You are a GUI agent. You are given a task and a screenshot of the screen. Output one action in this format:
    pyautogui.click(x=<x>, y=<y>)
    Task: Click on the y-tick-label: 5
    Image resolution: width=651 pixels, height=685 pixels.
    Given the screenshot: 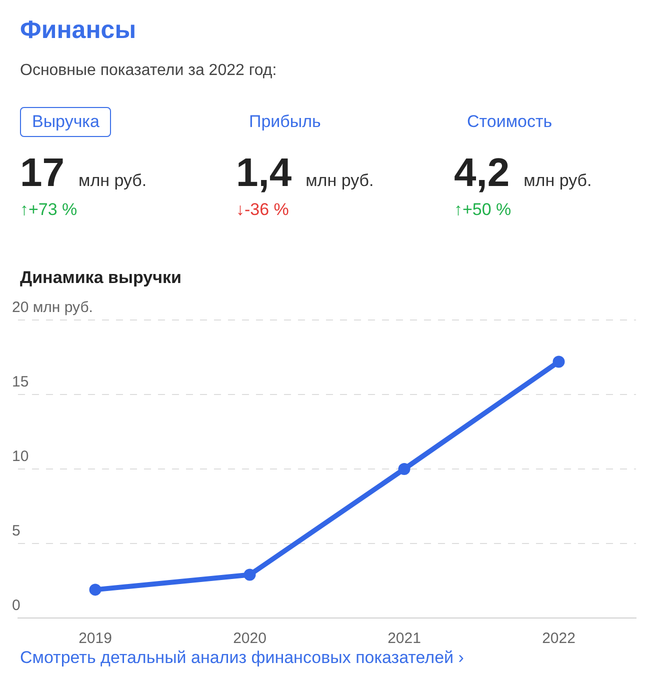 What is the action you would take?
    pyautogui.click(x=16, y=531)
    